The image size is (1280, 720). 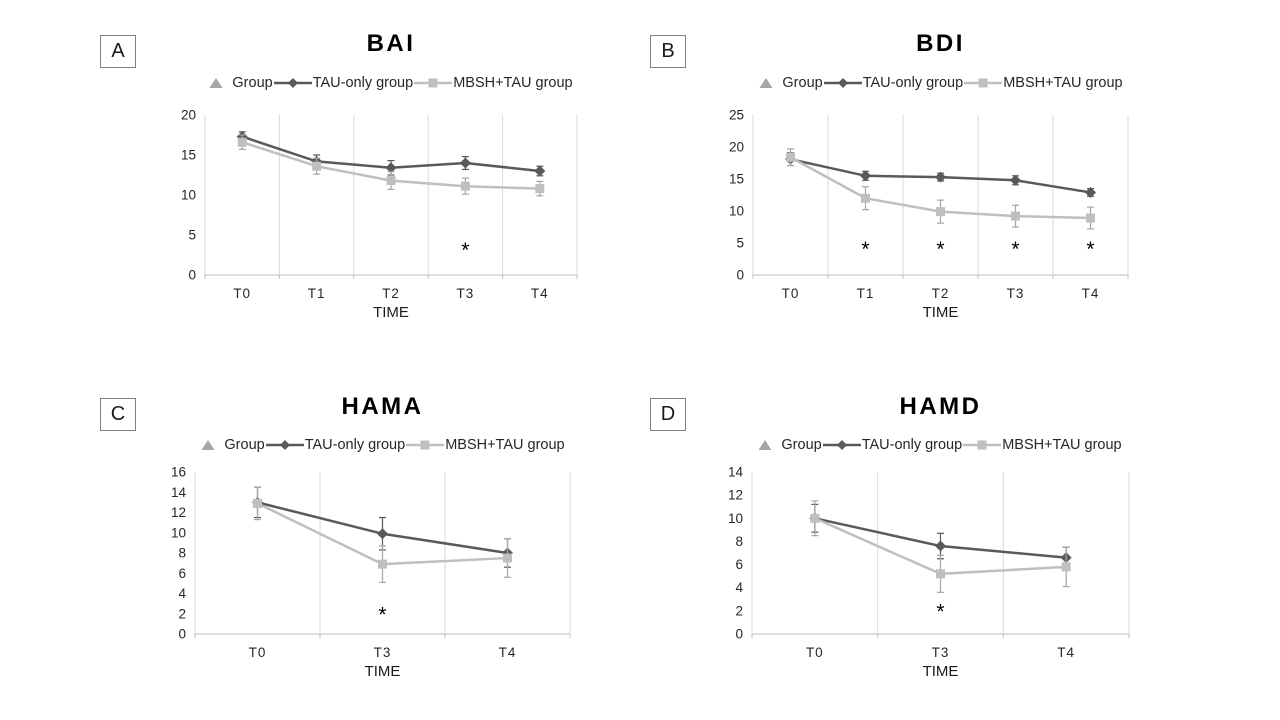 I want to click on chart-title-hama: HAMA, so click(x=382, y=406).